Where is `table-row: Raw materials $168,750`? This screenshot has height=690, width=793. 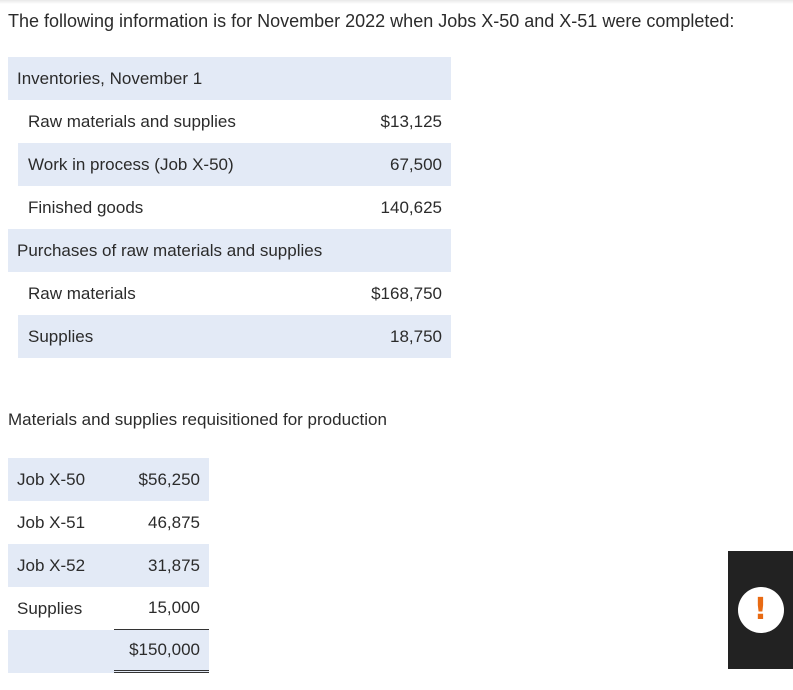
table-row: Raw materials $168,750 is located at coordinates (229, 293).